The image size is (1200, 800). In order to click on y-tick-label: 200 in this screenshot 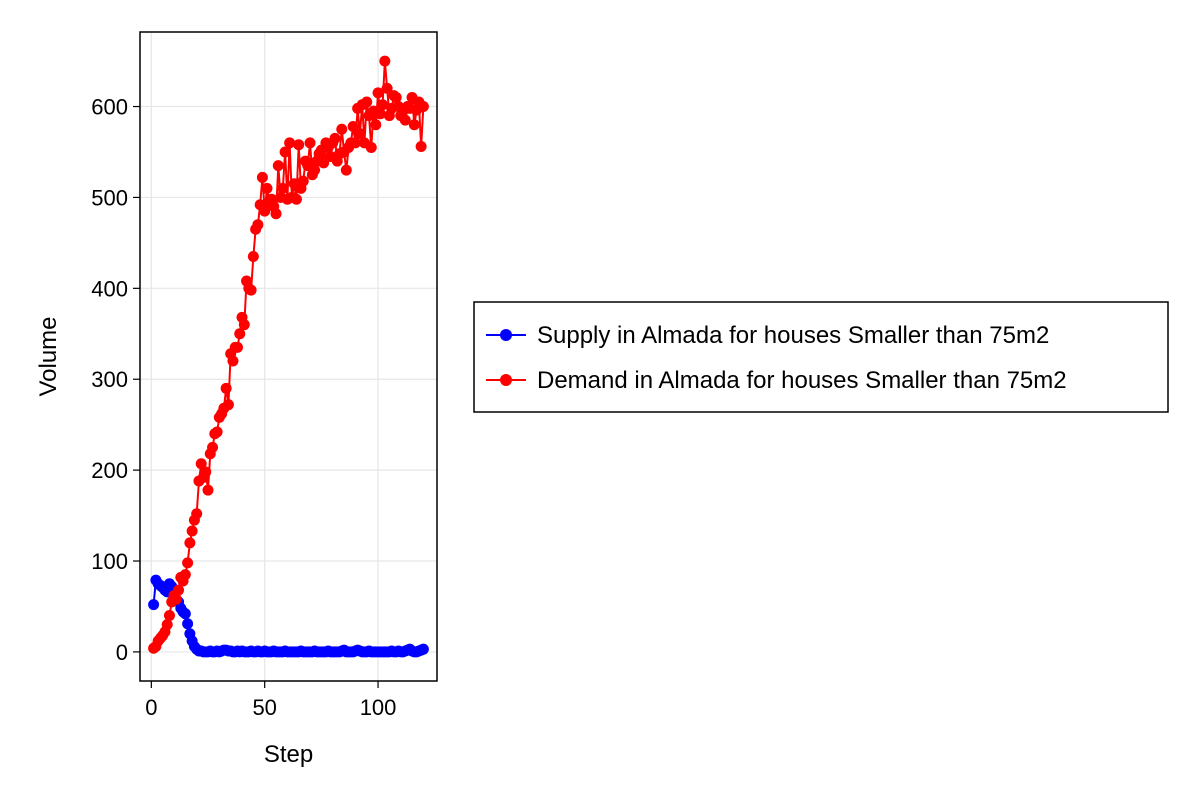, I will do `click(109, 470)`.